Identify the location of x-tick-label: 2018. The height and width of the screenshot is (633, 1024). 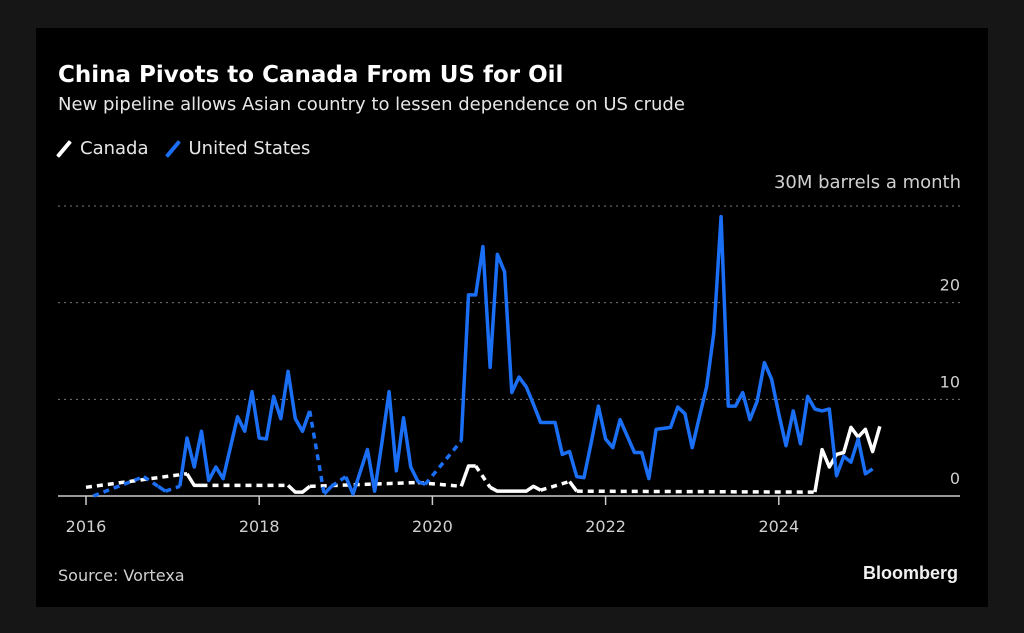
(259, 526).